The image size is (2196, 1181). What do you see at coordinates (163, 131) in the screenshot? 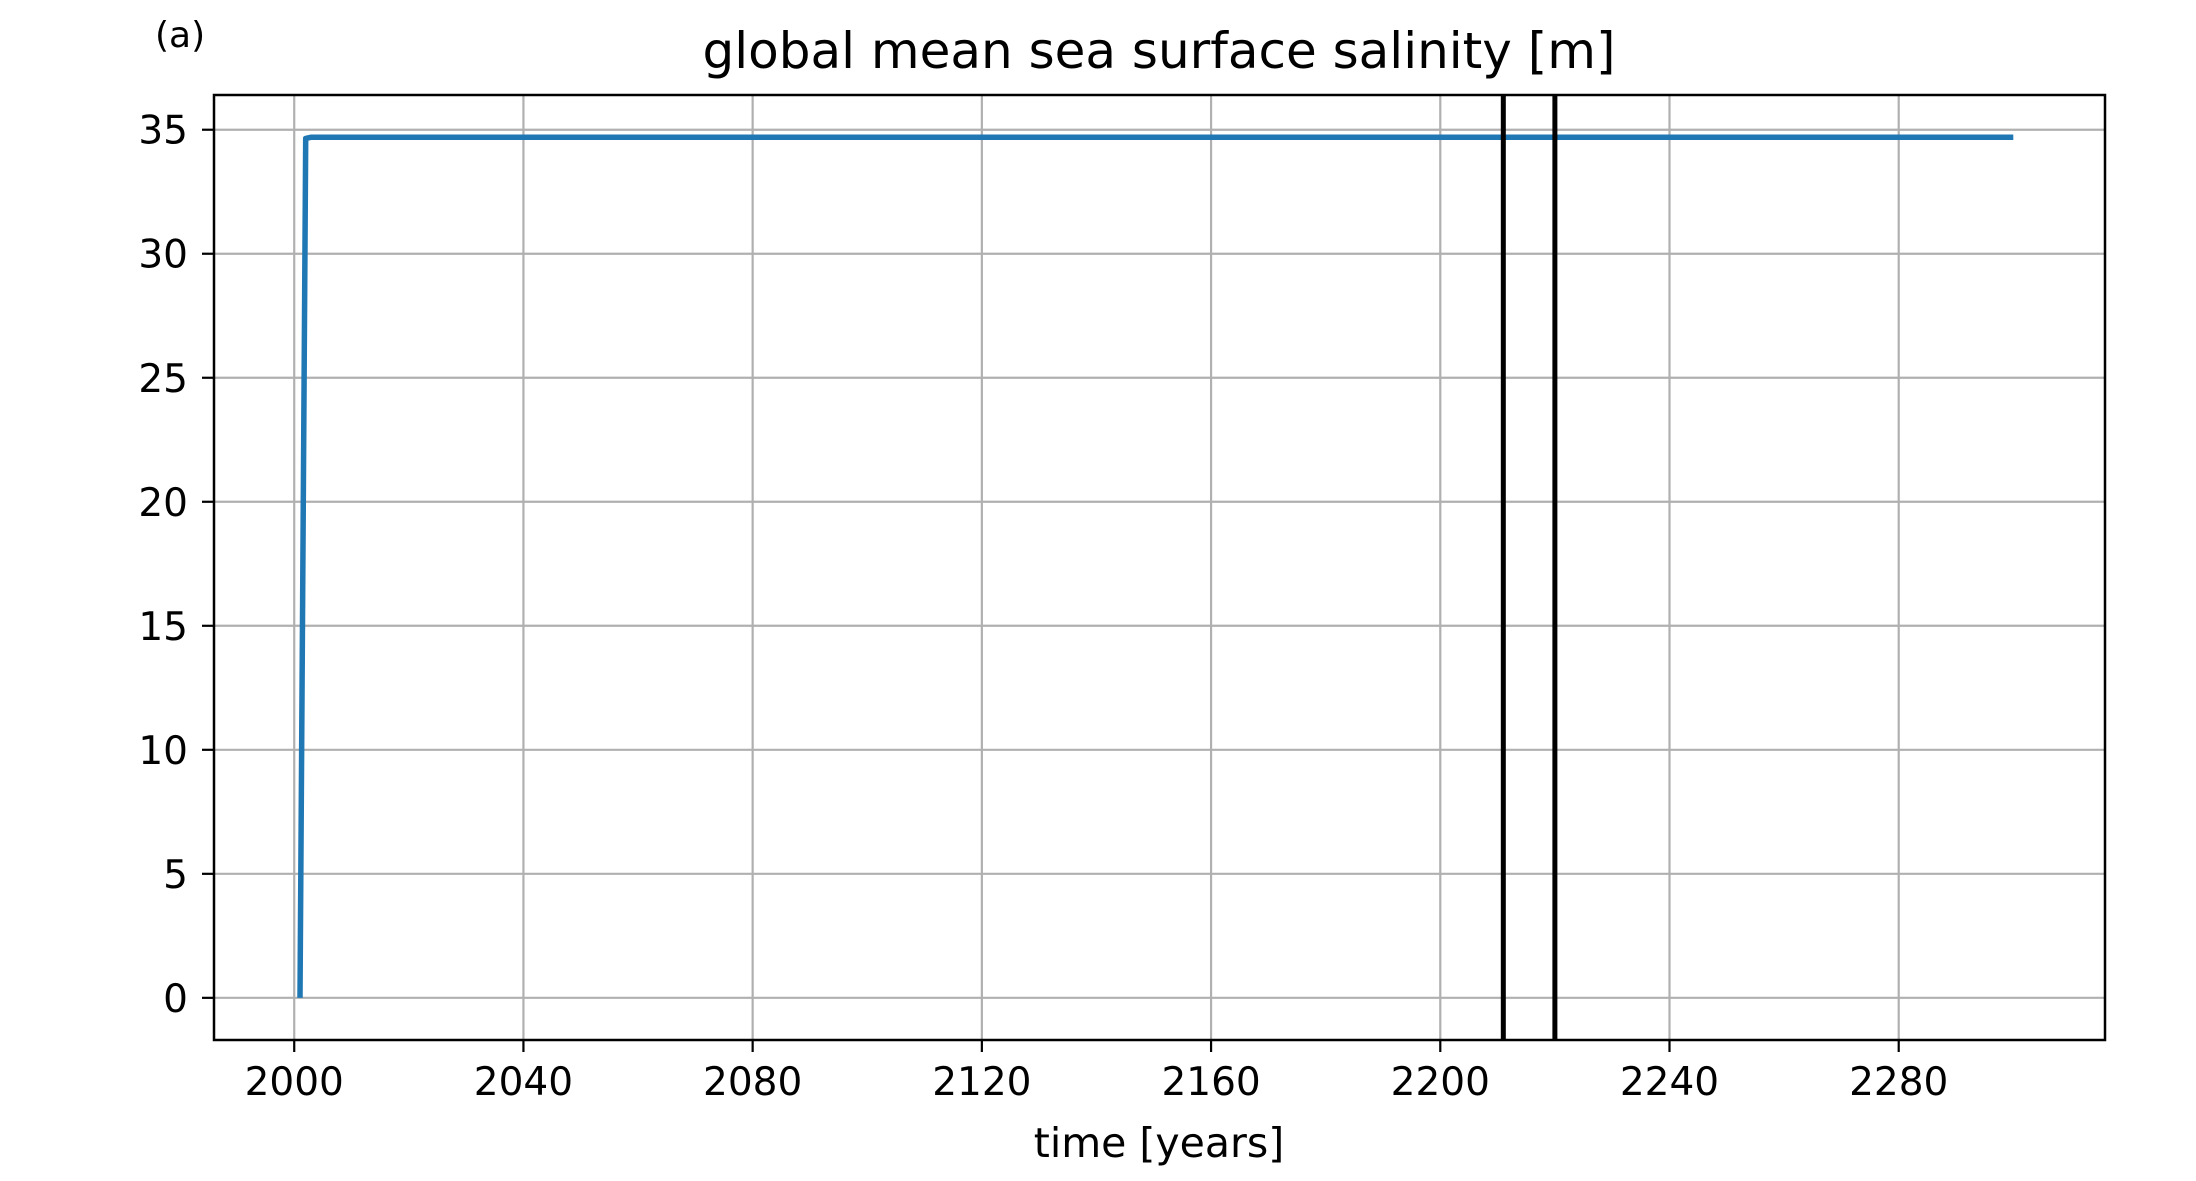
I see `y-tick-label: 35` at bounding box center [163, 131].